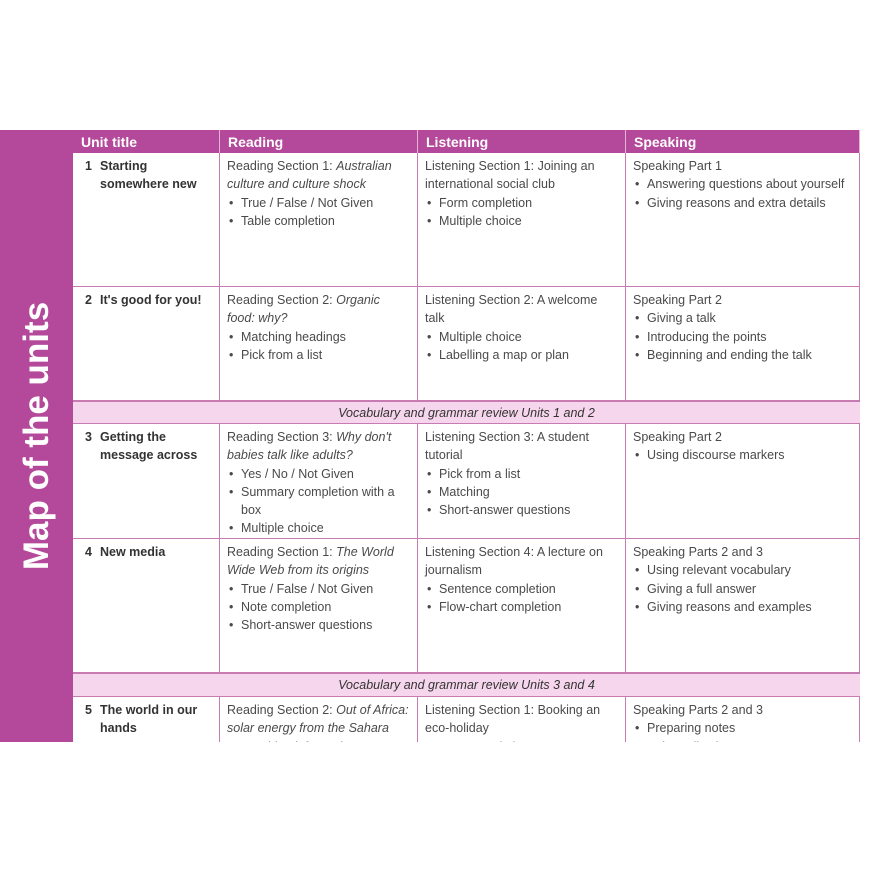 Image resolution: width=874 pixels, height=874 pixels. I want to click on task-item: Using adjectives, so click(742, 740).